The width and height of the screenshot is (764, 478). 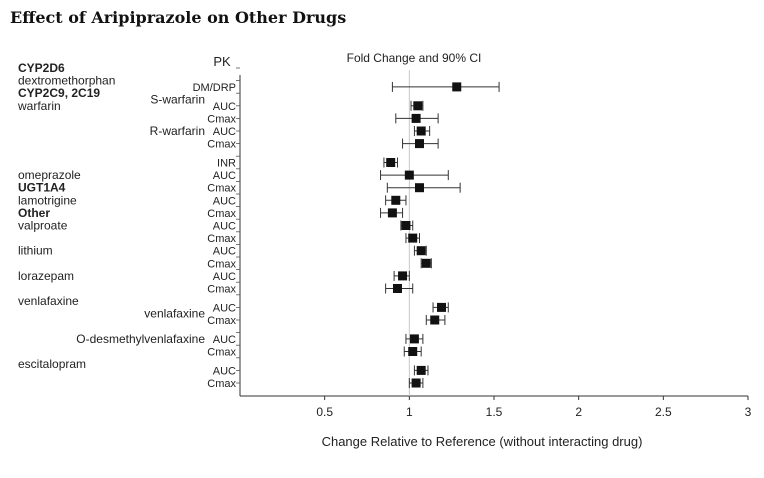 What do you see at coordinates (177, 100) in the screenshot?
I see `drug-label: S-warfarin` at bounding box center [177, 100].